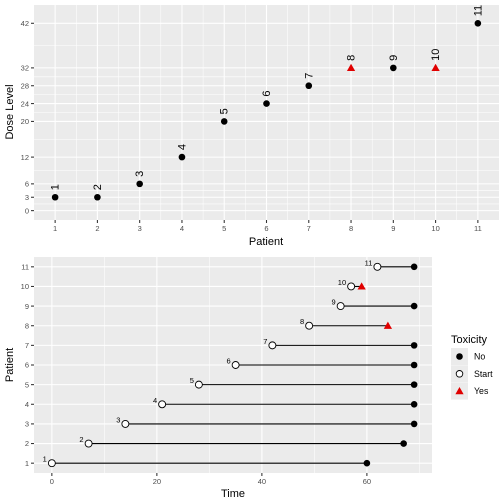  Describe the element at coordinates (266, 242) in the screenshot. I see `dose-chart-x-title: Patient` at that location.